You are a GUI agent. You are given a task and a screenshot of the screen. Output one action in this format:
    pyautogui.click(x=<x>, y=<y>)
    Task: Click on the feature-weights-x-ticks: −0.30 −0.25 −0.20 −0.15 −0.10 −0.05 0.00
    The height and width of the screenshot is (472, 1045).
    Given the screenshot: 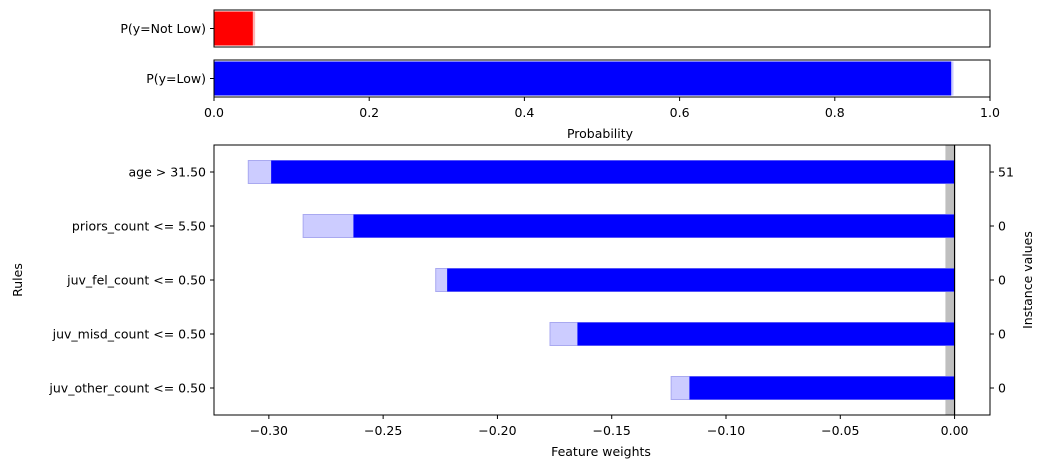 What is the action you would take?
    pyautogui.click(x=609, y=426)
    